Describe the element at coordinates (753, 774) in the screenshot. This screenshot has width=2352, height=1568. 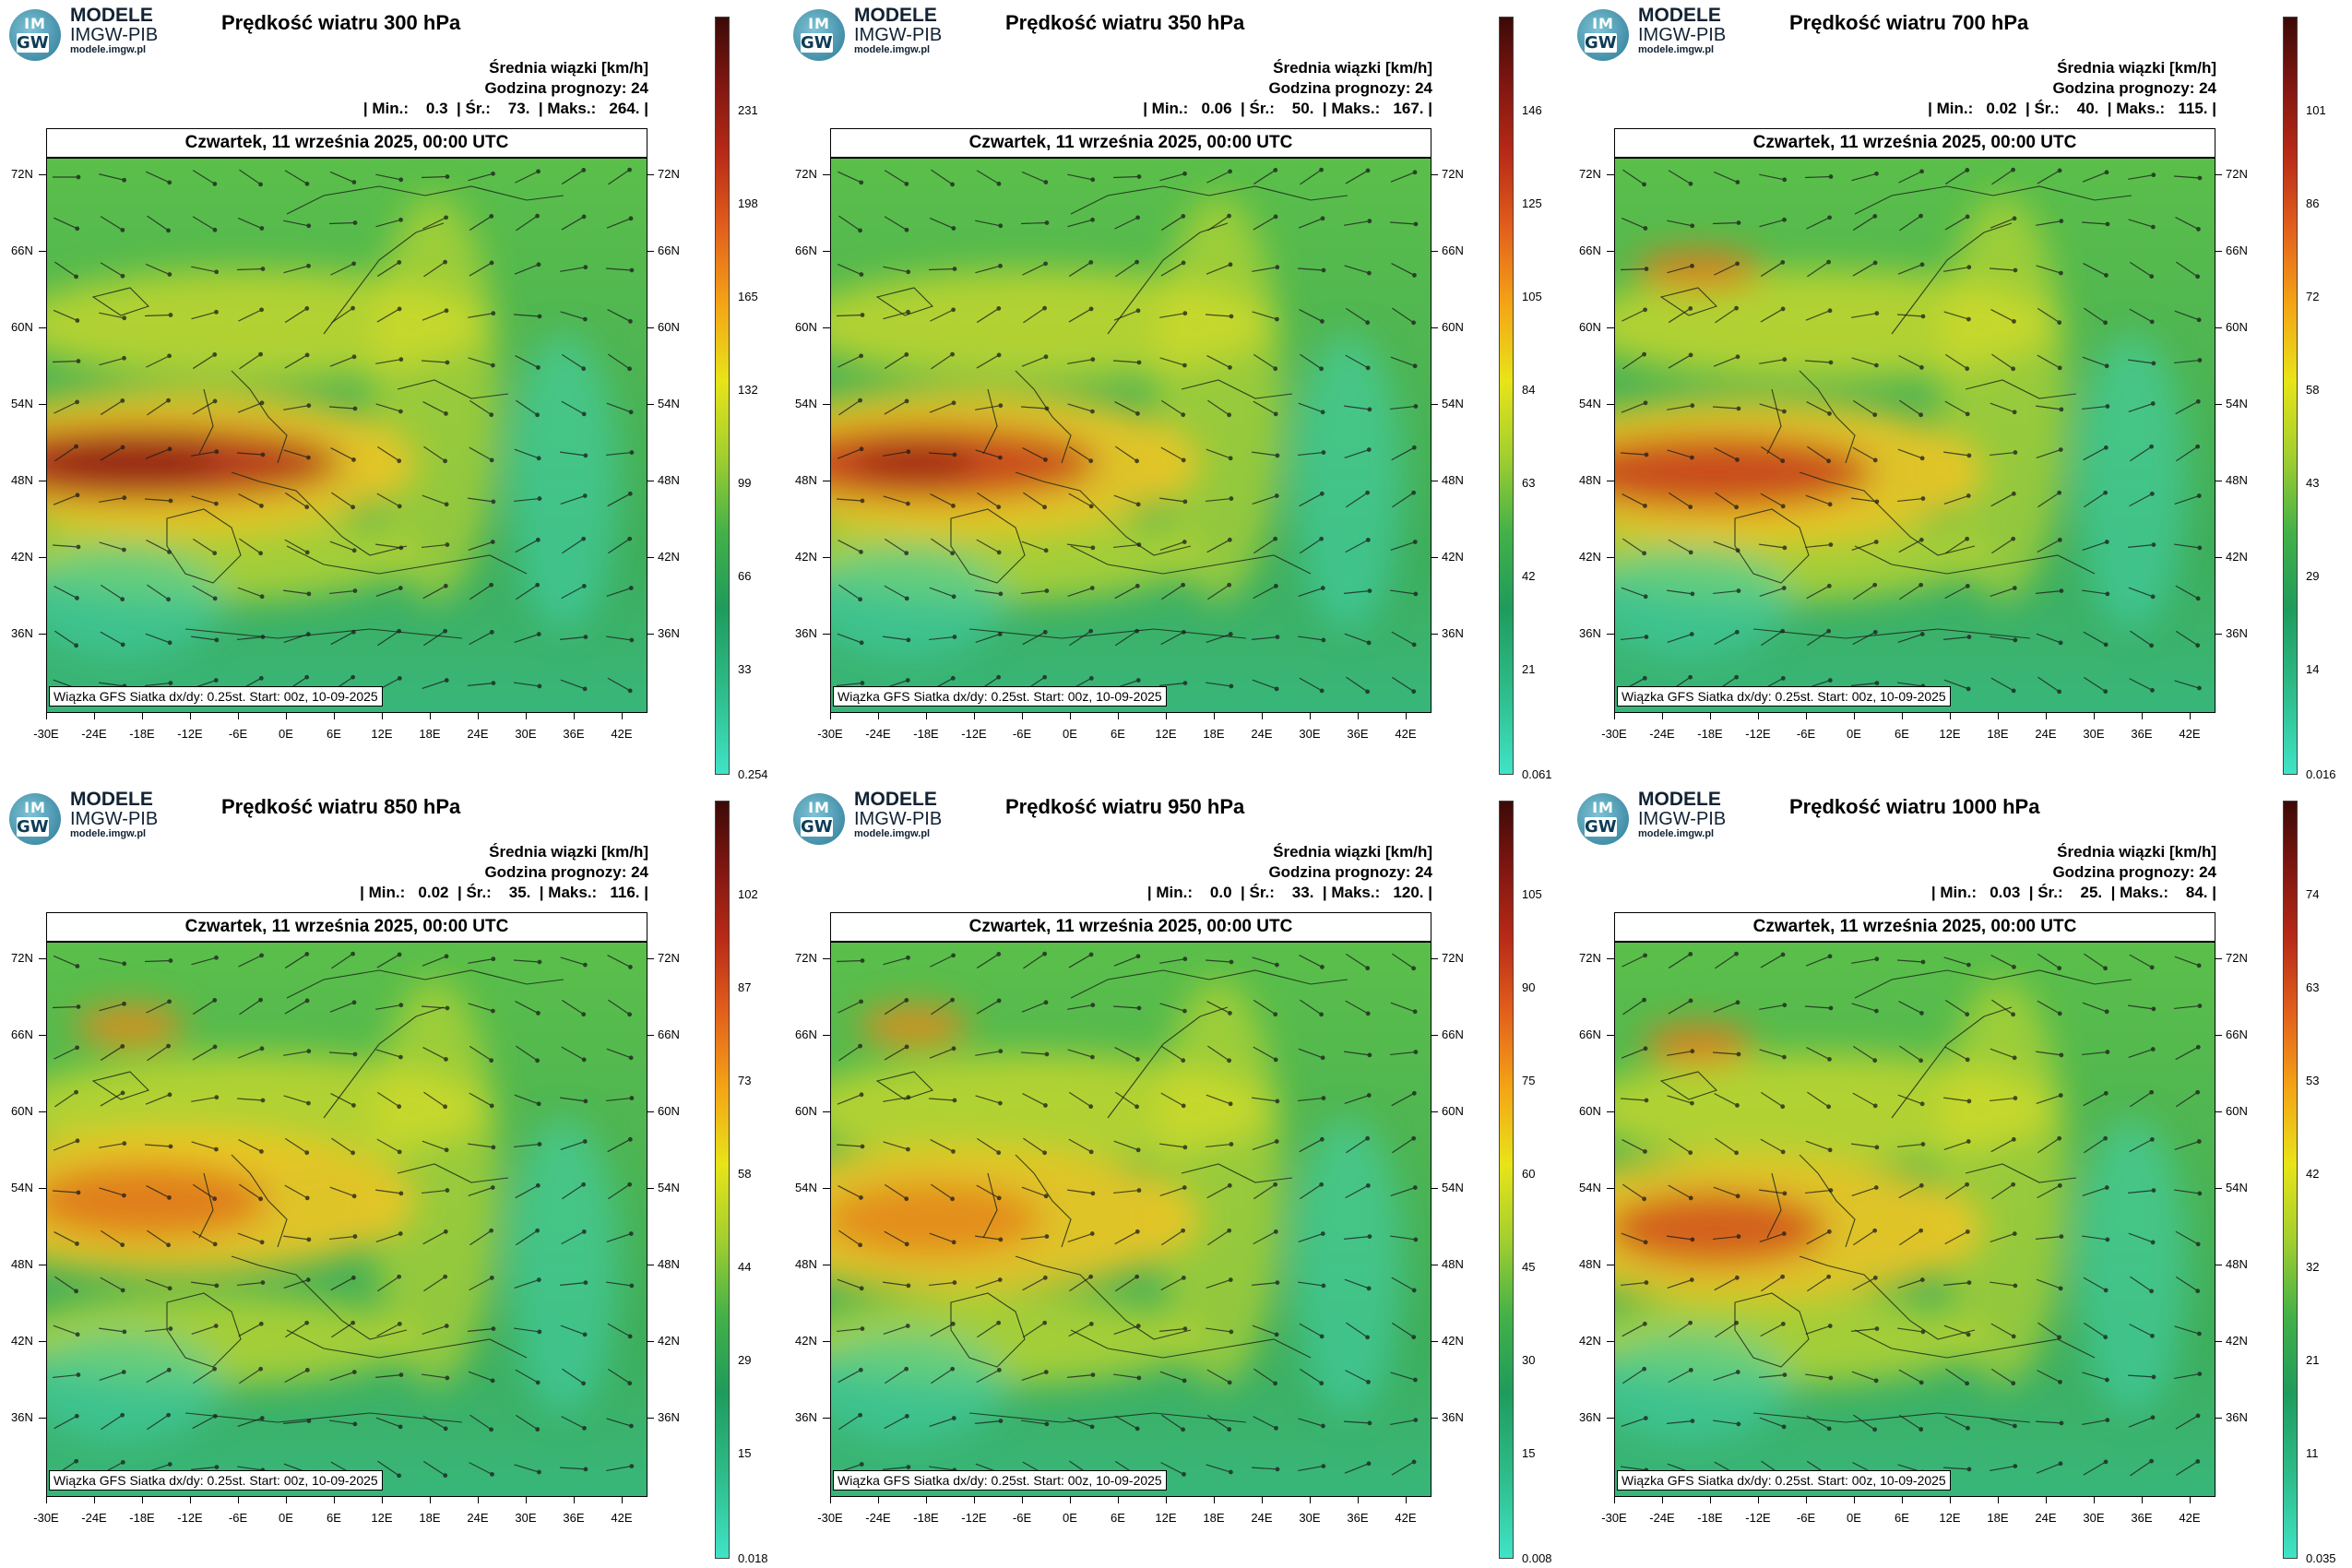
I see `scale-min-value: 0.254` at that location.